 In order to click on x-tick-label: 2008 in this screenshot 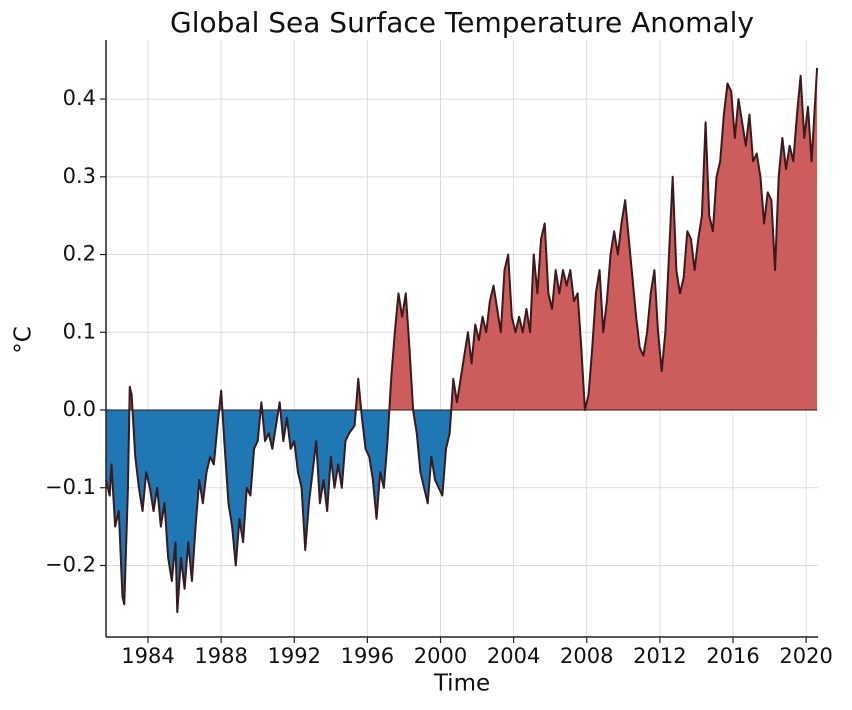, I will do `click(586, 656)`.